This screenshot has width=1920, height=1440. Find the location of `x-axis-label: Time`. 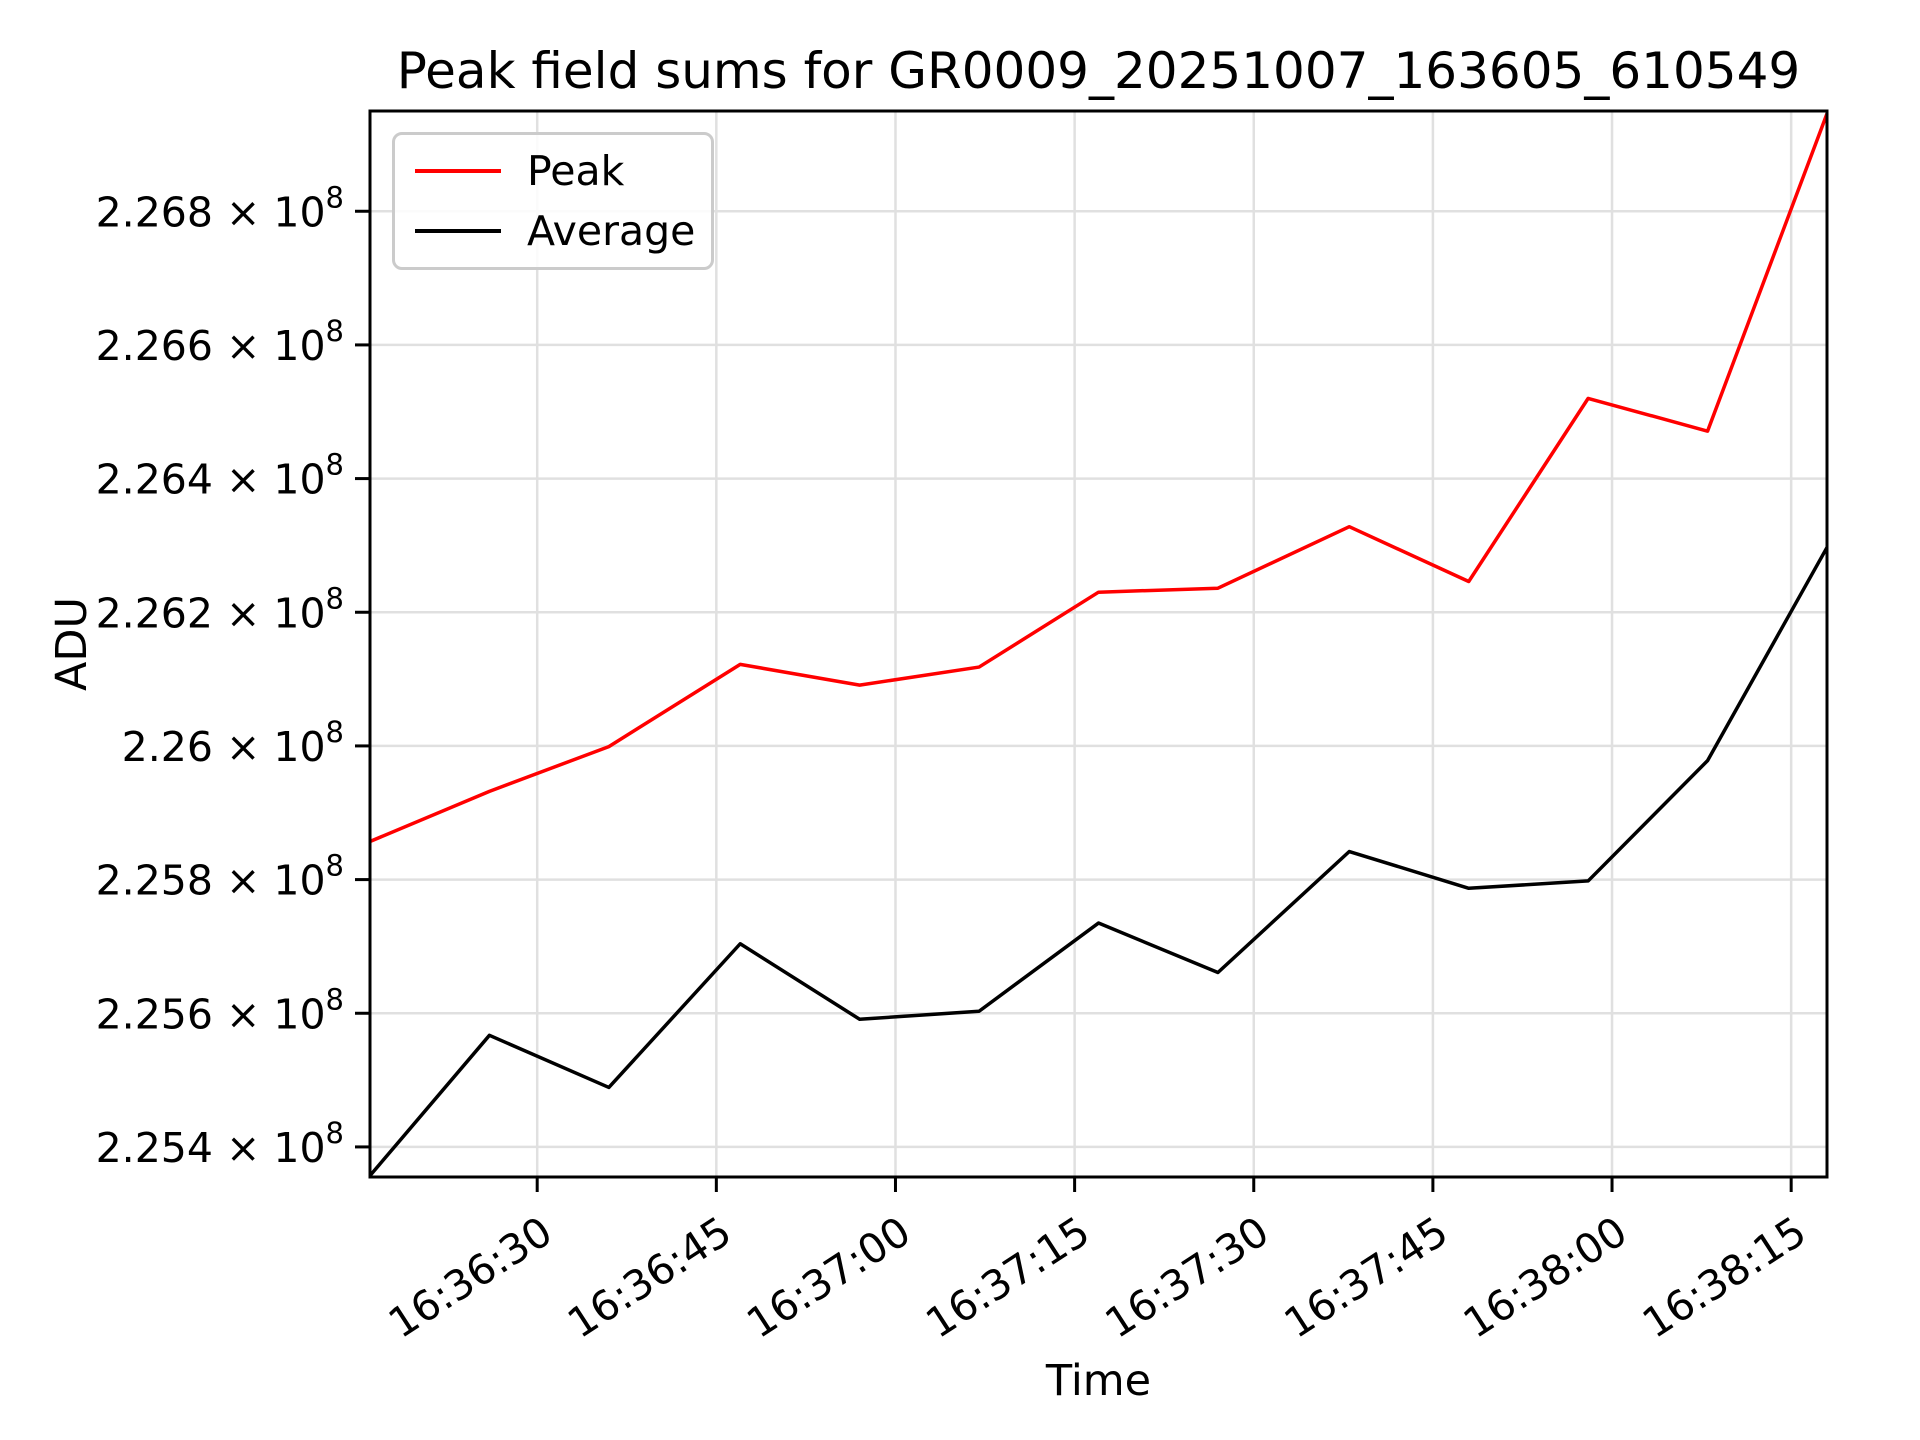

x-axis-label: Time is located at coordinates (1098, 1381).